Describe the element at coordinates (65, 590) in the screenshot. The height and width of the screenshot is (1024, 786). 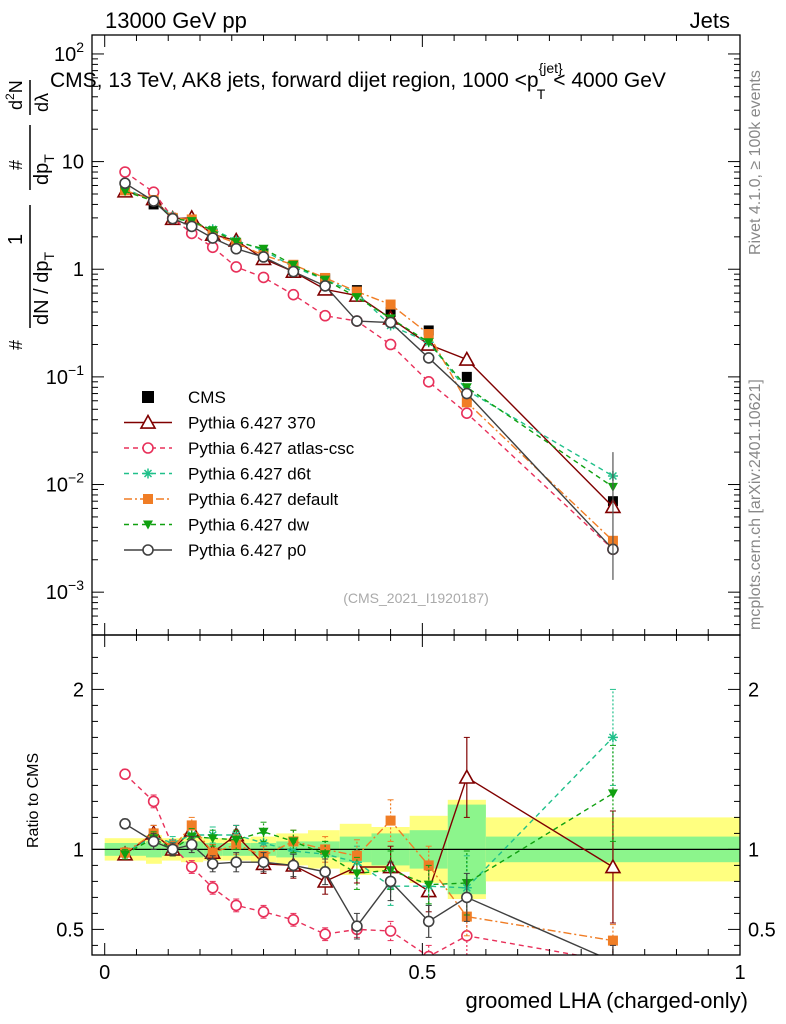
I see `main-y-tick-label: 10⁻³` at that location.